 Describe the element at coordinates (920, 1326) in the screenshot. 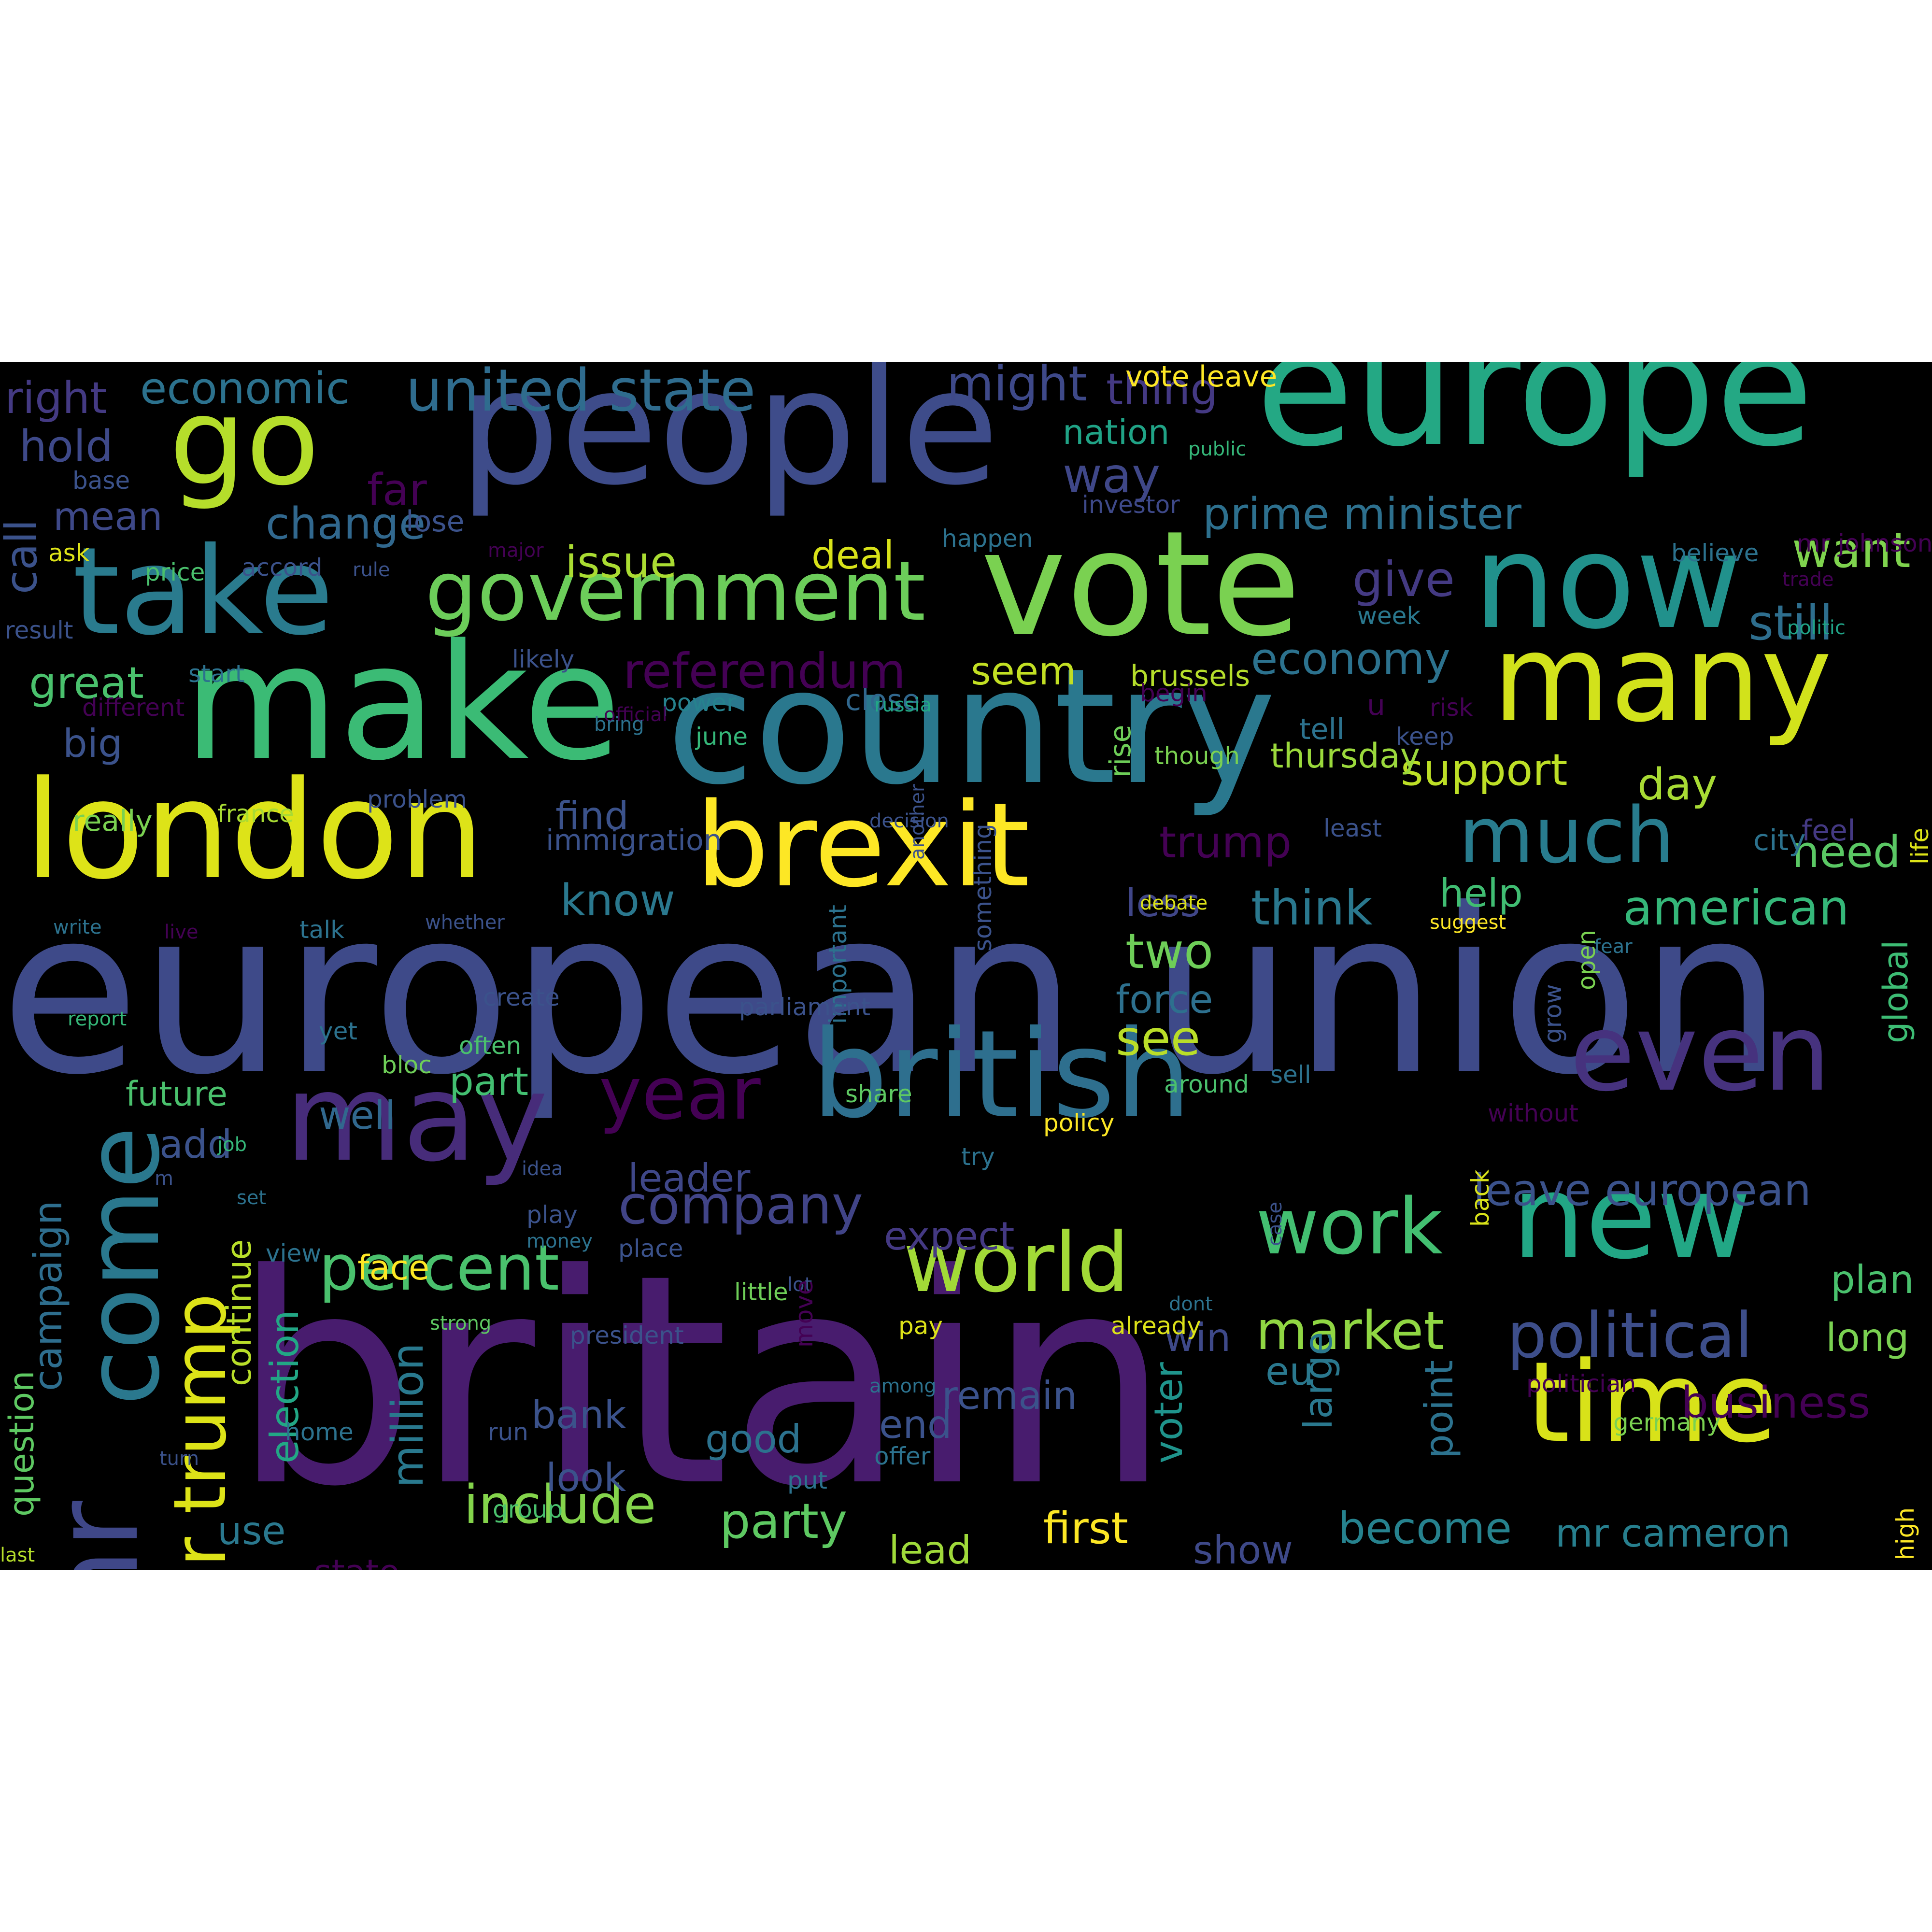

I see `word-pay: pay` at that location.